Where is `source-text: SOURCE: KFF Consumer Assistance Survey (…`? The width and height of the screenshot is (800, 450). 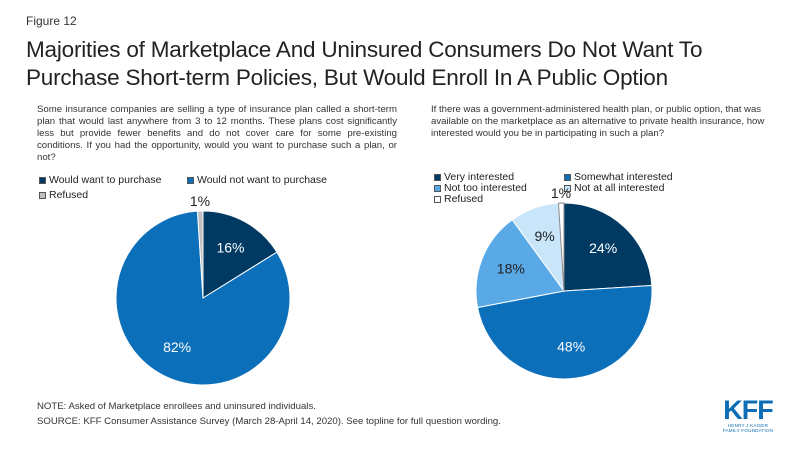
source-text: SOURCE: KFF Consumer Assistance Survey (… is located at coordinates (269, 421).